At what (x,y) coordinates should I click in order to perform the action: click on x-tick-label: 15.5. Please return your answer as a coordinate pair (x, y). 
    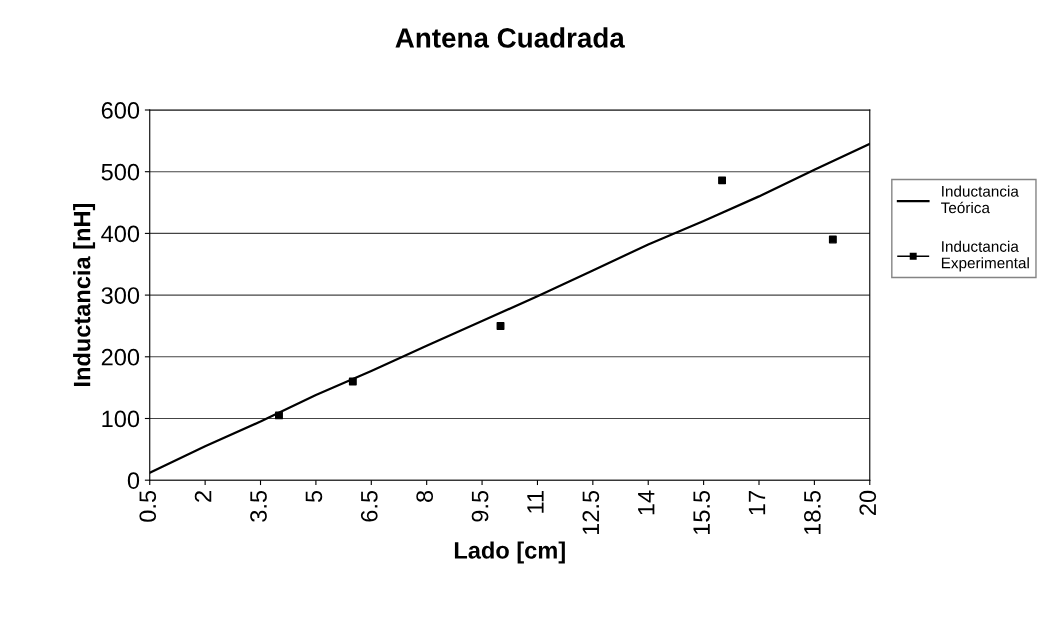
    Looking at the image, I should click on (701, 512).